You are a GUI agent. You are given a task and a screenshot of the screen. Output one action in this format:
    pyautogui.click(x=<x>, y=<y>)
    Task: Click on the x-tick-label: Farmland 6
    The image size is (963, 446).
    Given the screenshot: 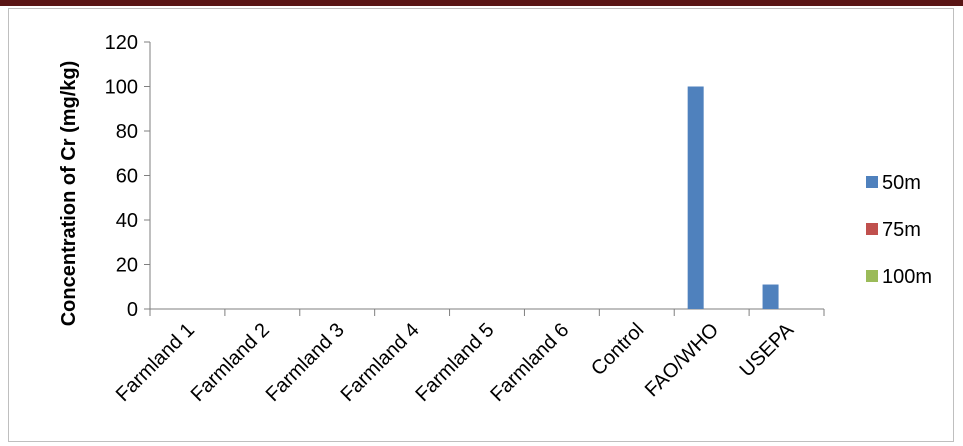 What is the action you would take?
    pyautogui.click(x=529, y=362)
    